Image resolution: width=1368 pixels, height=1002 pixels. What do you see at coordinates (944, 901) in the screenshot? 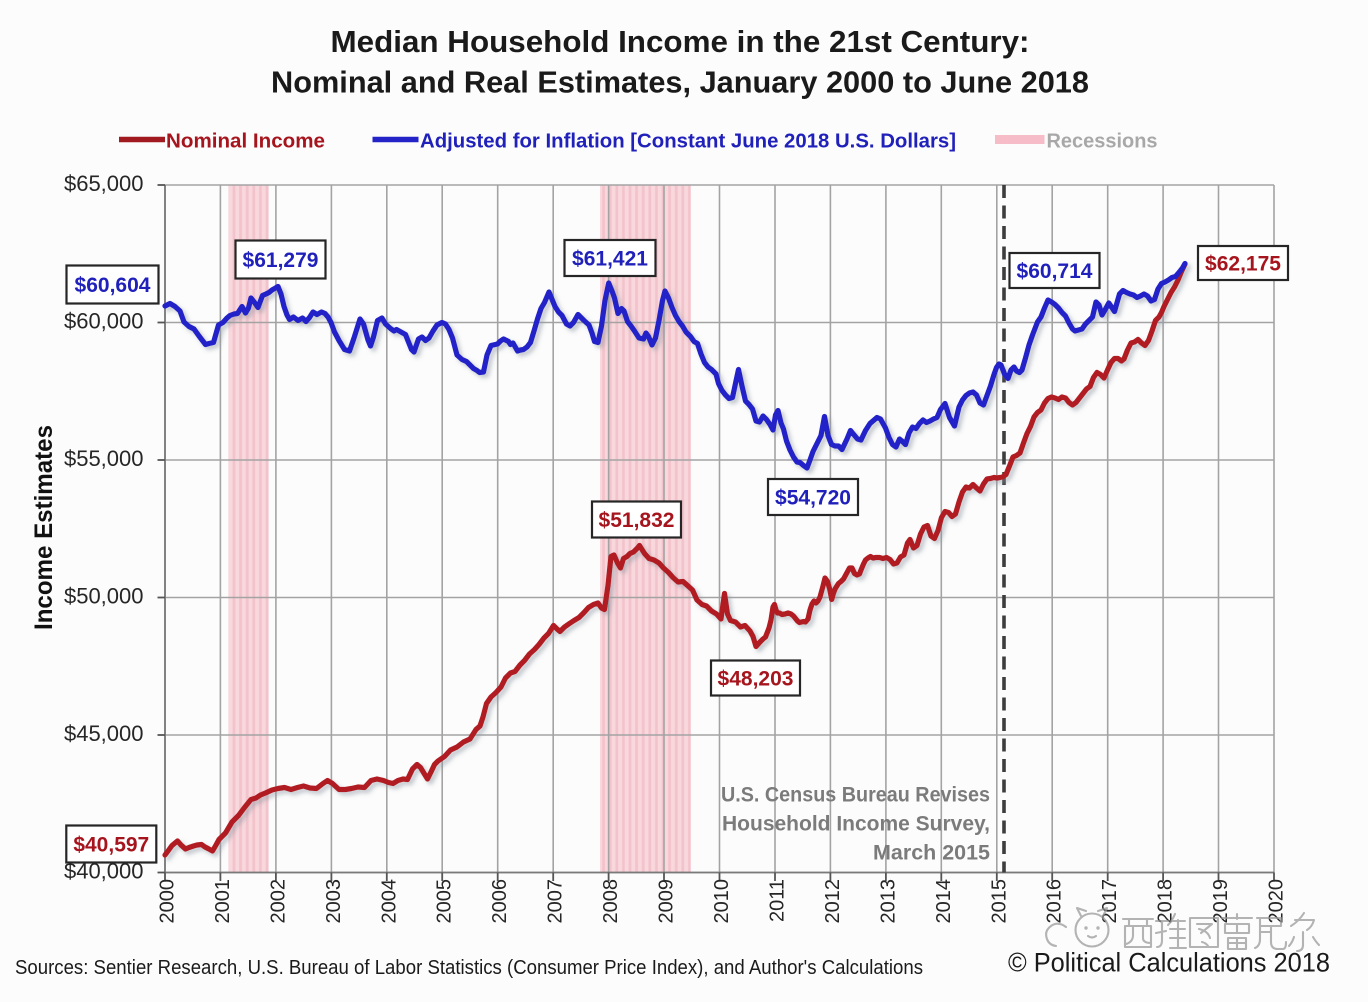
I see `svg-text: 2014` at bounding box center [944, 901].